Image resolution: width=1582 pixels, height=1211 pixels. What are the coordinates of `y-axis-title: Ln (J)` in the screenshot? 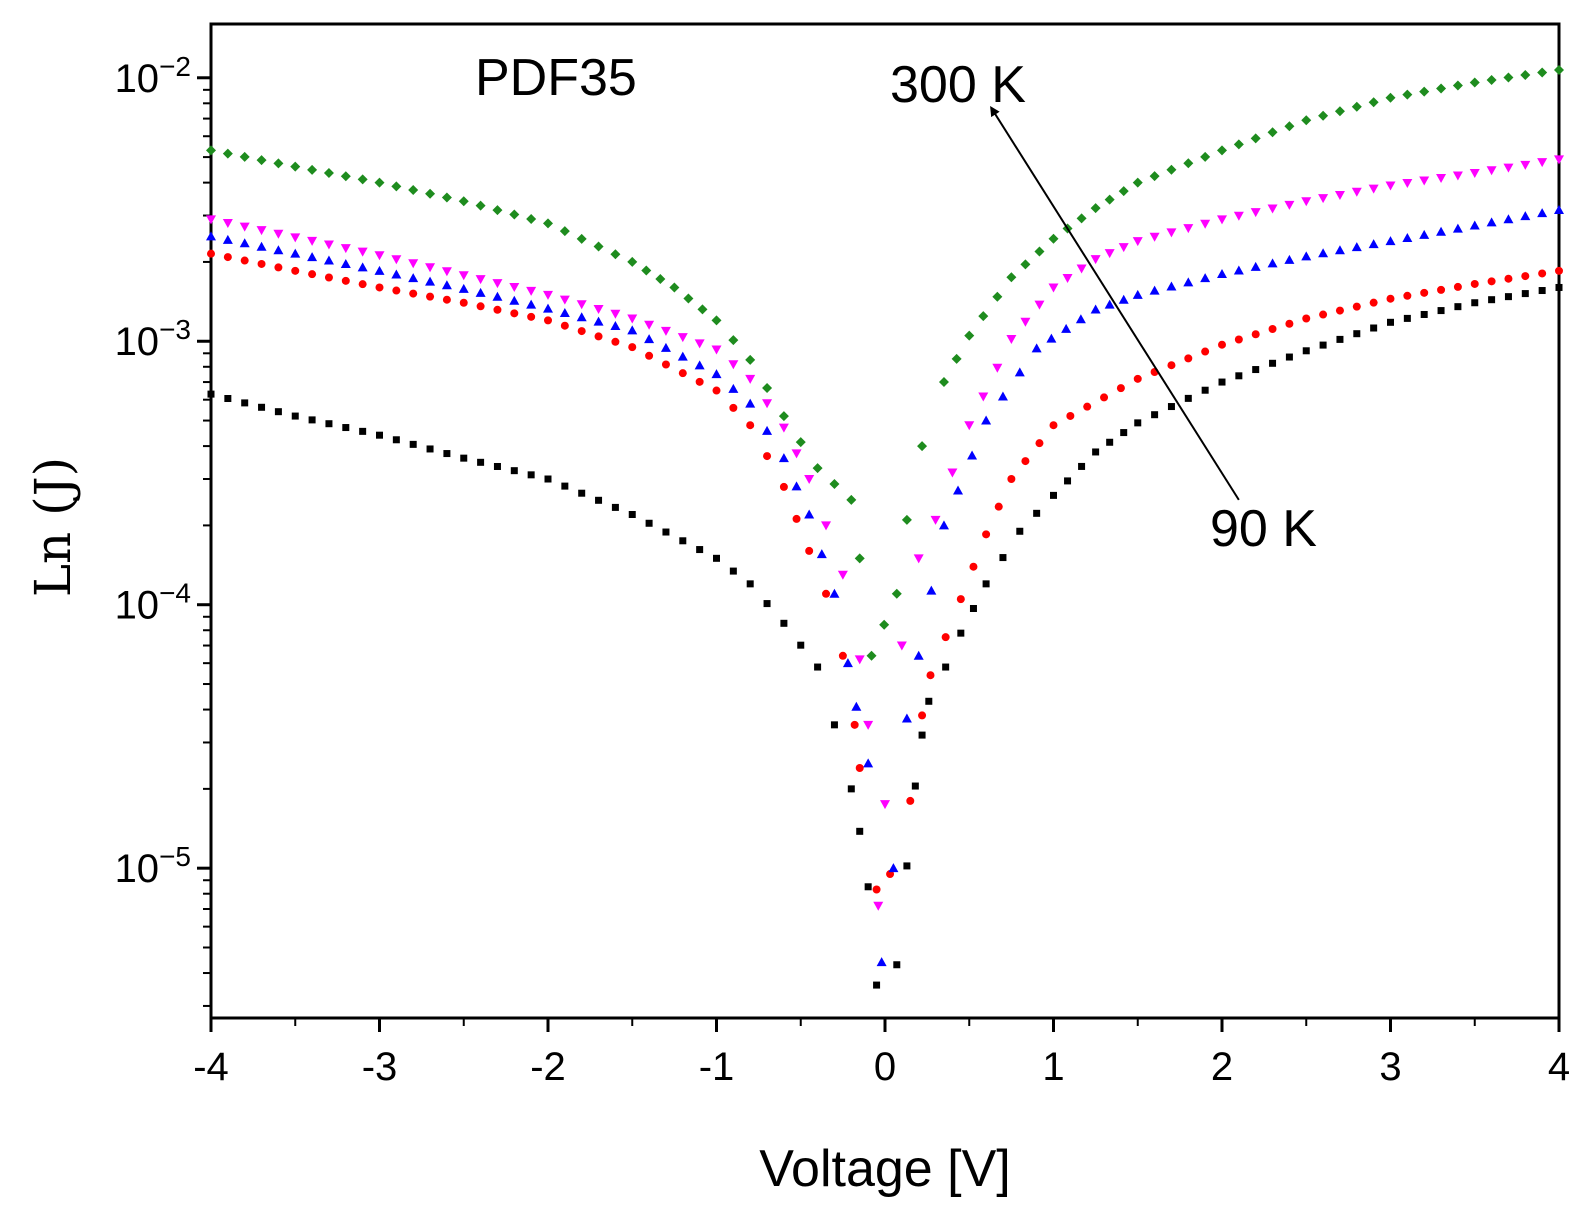 It's located at (53, 527).